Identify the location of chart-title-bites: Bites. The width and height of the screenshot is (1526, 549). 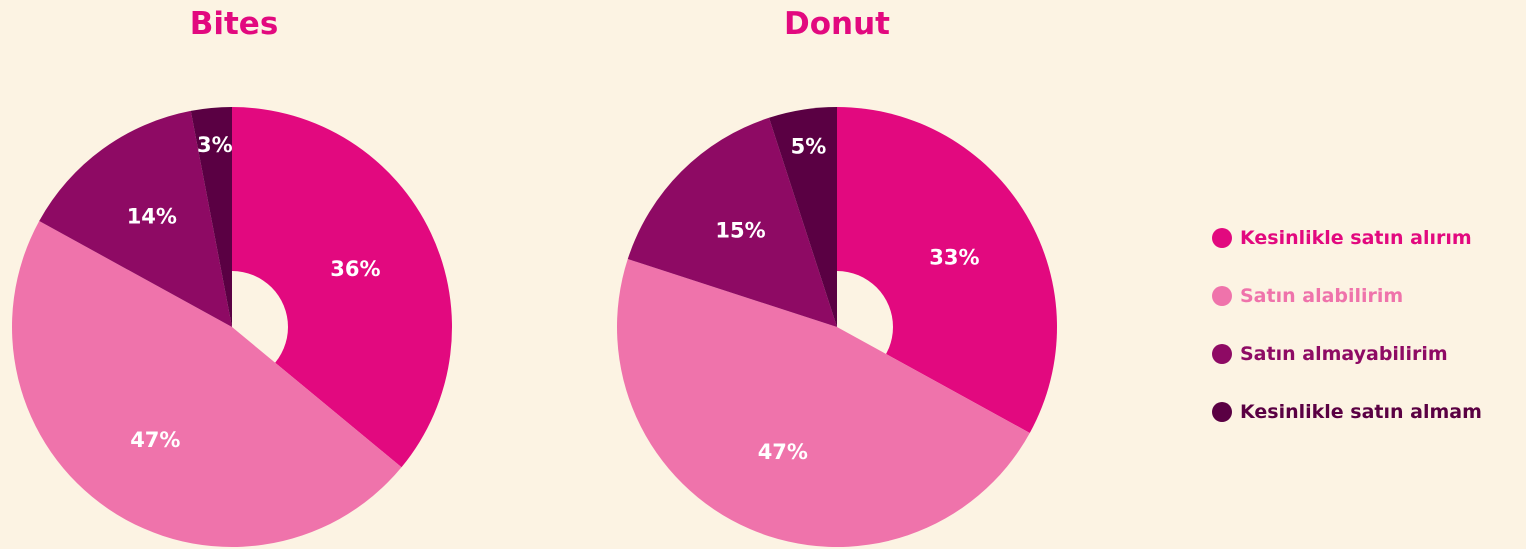
(234, 24).